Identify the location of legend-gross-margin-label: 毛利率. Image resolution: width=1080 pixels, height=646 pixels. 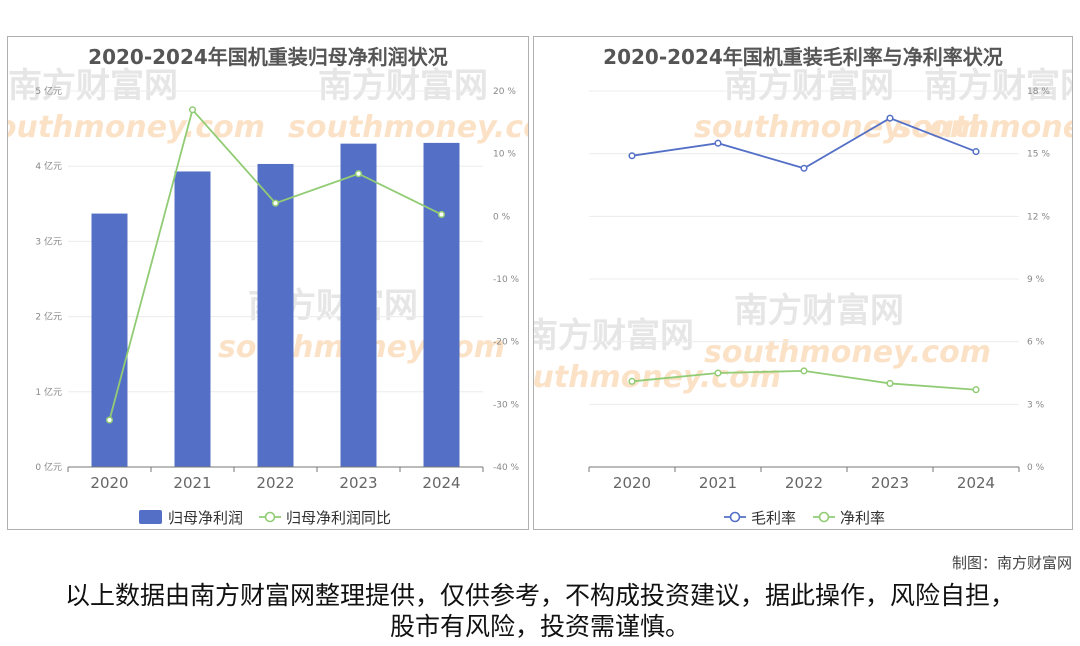
(773, 518).